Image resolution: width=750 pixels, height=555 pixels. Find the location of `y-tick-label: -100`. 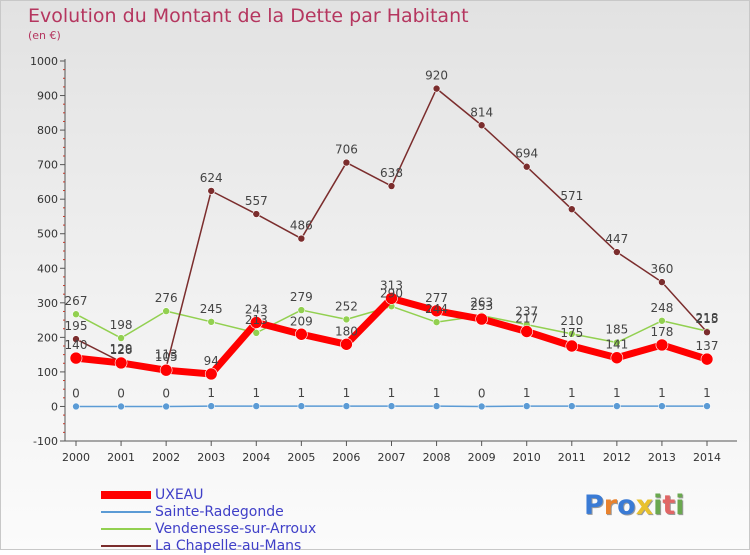

y-tick-label: -100 is located at coordinates (45, 441).